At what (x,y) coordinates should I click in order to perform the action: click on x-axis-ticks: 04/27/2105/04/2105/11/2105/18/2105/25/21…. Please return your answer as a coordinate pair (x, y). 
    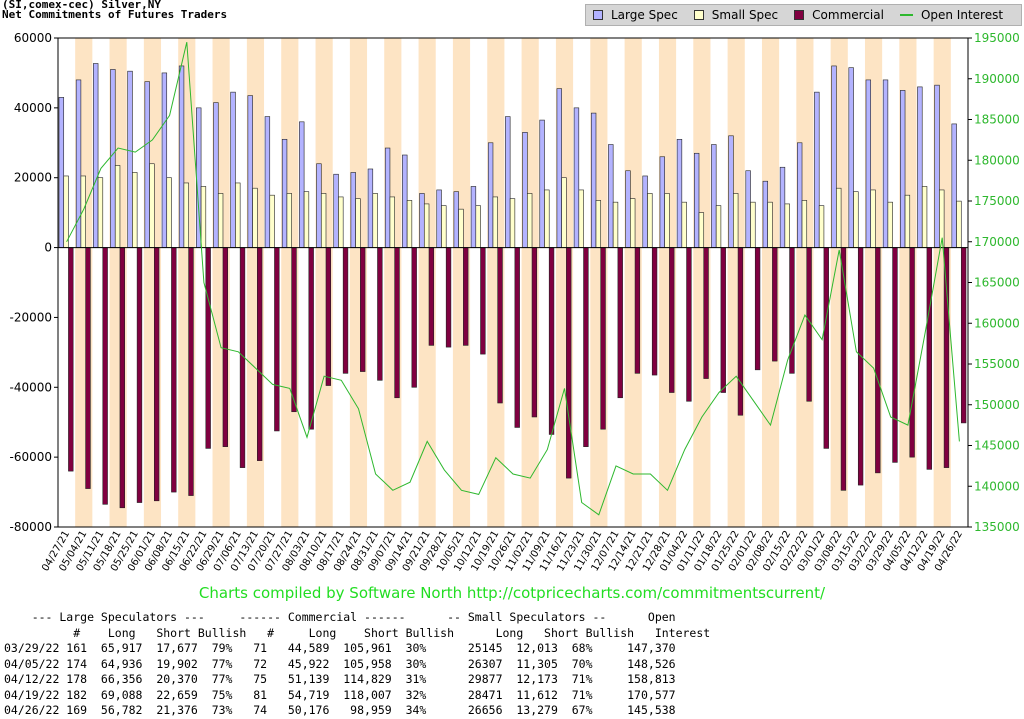
    Looking at the image, I should click on (502, 551).